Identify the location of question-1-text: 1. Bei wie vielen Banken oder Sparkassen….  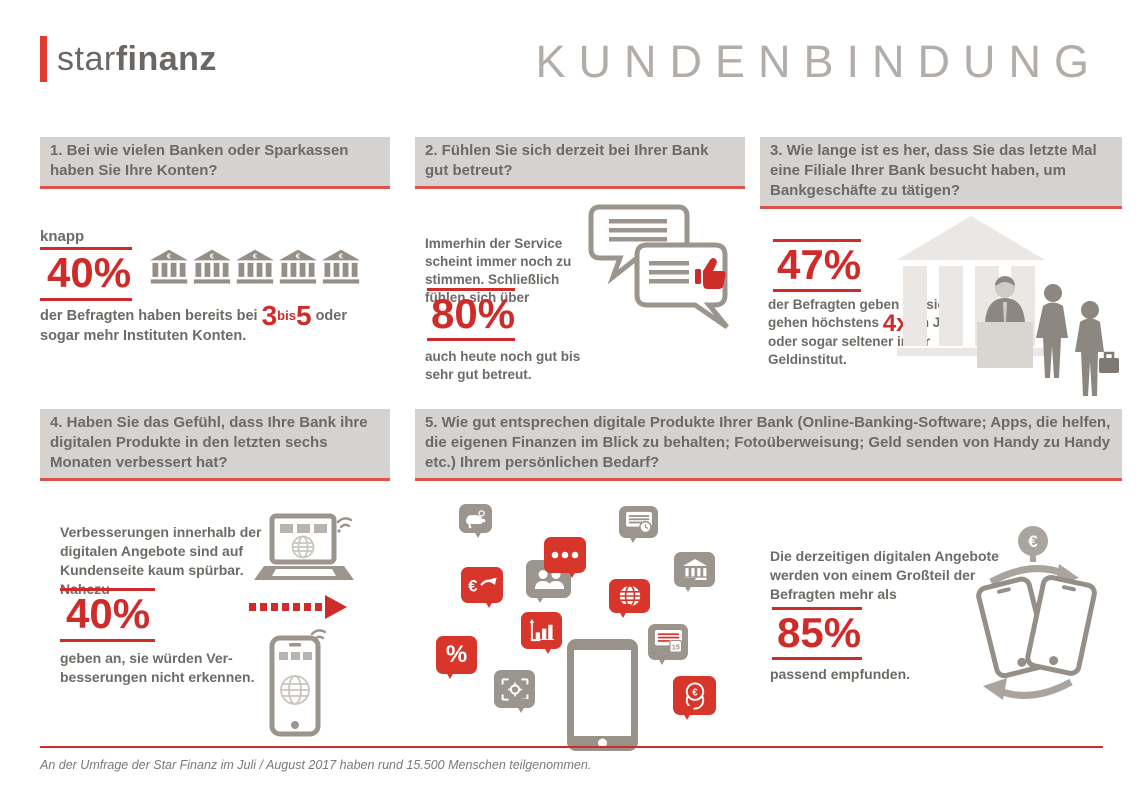
(199, 160).